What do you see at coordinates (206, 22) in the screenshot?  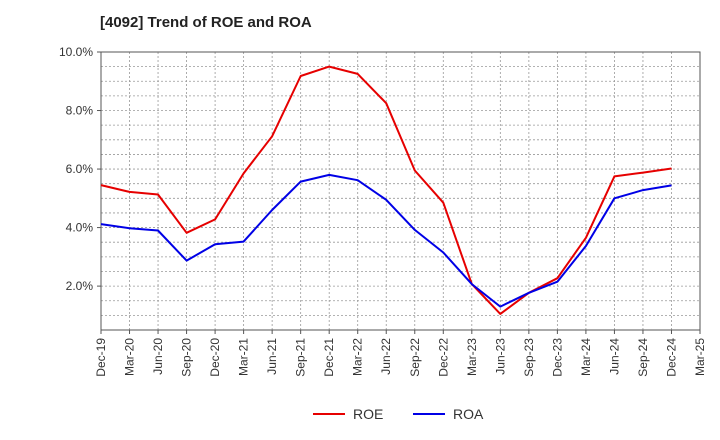 I see `chart-title: [4092] Trend of ROE and ROA` at bounding box center [206, 22].